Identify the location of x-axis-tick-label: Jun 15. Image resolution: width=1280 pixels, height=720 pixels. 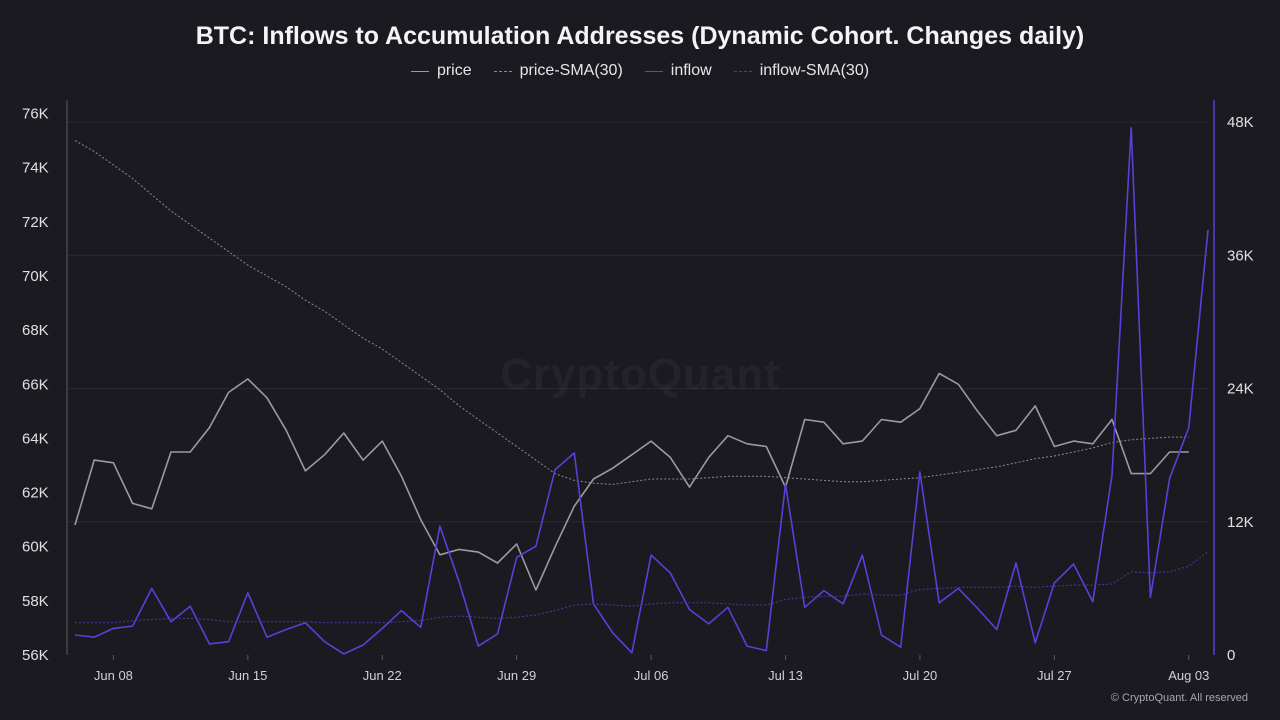
(247, 675).